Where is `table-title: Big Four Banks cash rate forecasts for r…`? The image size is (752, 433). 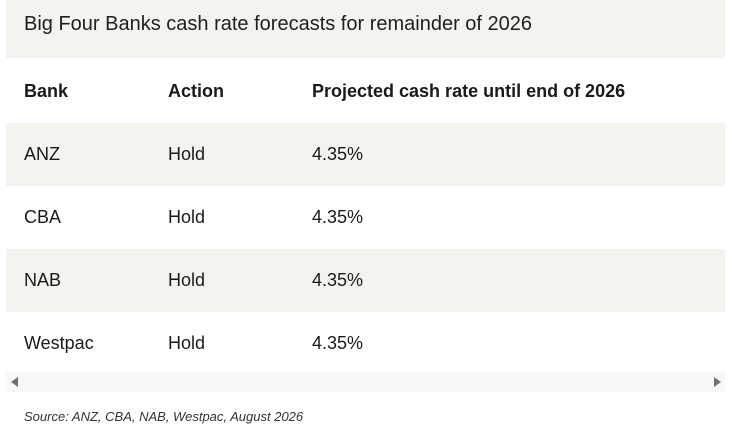
table-title: Big Four Banks cash rate forecasts for r… is located at coordinates (278, 23).